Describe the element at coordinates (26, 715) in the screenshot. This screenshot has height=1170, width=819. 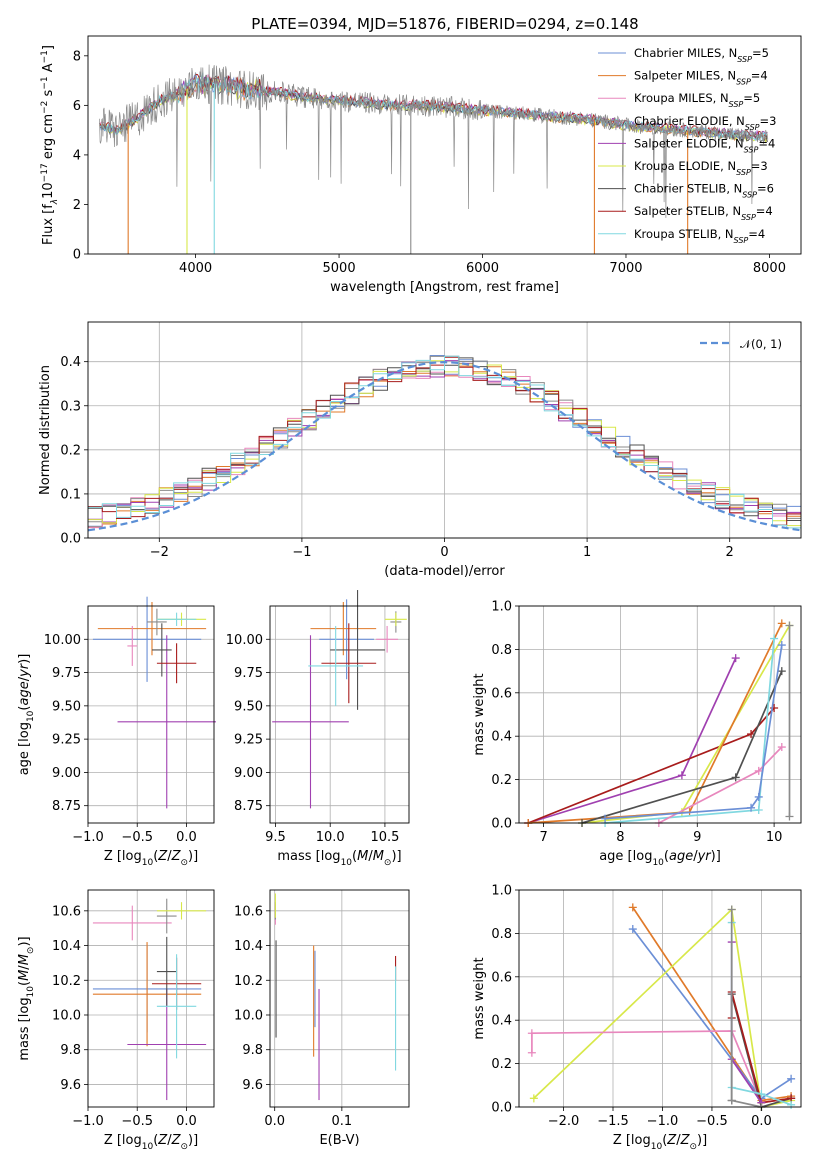
I see `age-vs-Z-ylabel: age [log10(age/yr)]` at that location.